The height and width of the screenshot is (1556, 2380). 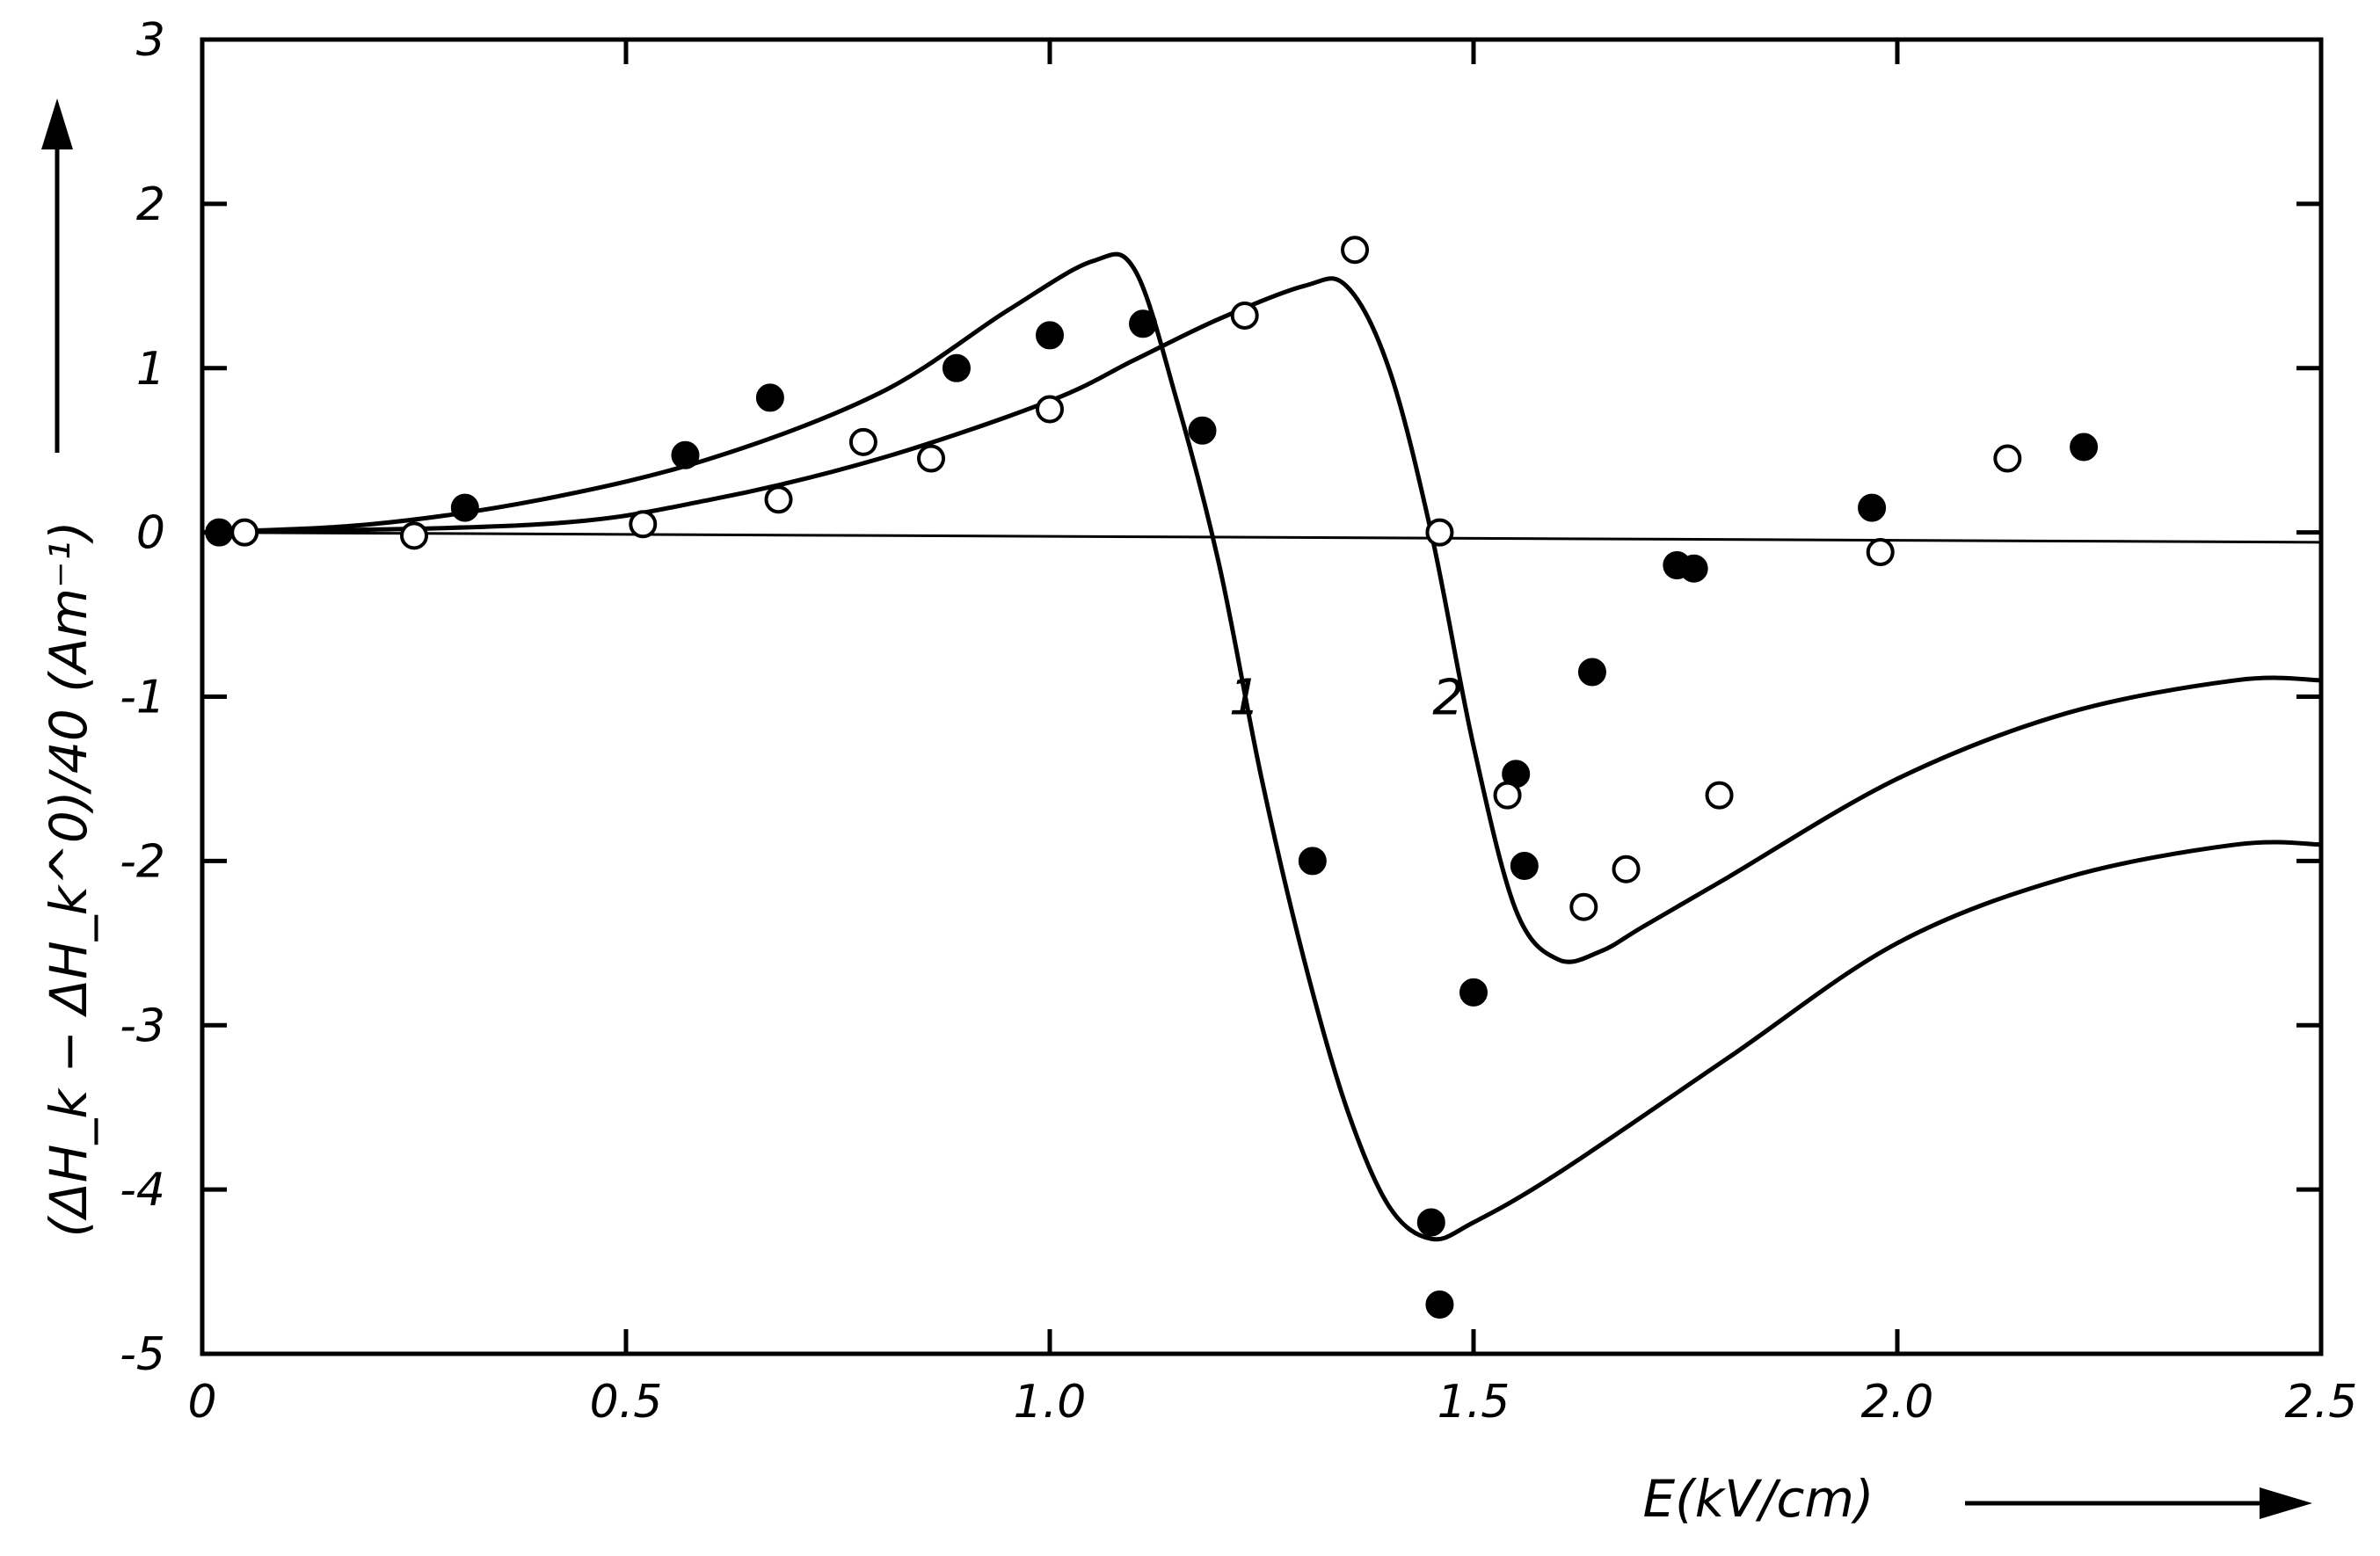 I want to click on y-axis-title-group: (ΔH_k − ΔH_k^0)/40 (Am⁻¹), so click(x=68, y=668).